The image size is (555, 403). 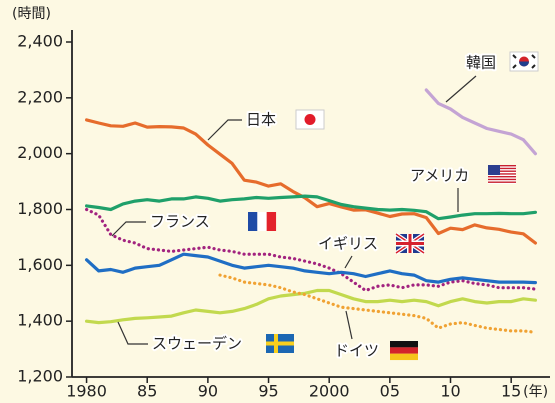 What do you see at coordinates (511, 391) in the screenshot?
I see `x-tick-label: 15` at bounding box center [511, 391].